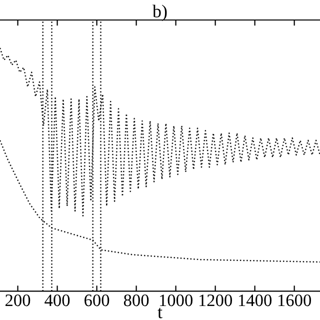  I want to click on chart-title: b), so click(159, 13).